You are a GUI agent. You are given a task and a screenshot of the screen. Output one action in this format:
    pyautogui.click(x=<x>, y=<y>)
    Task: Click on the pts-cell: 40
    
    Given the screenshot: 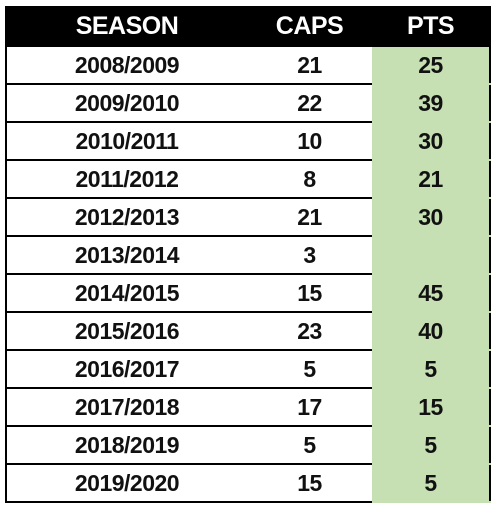 What is the action you would take?
    pyautogui.click(x=430, y=331)
    